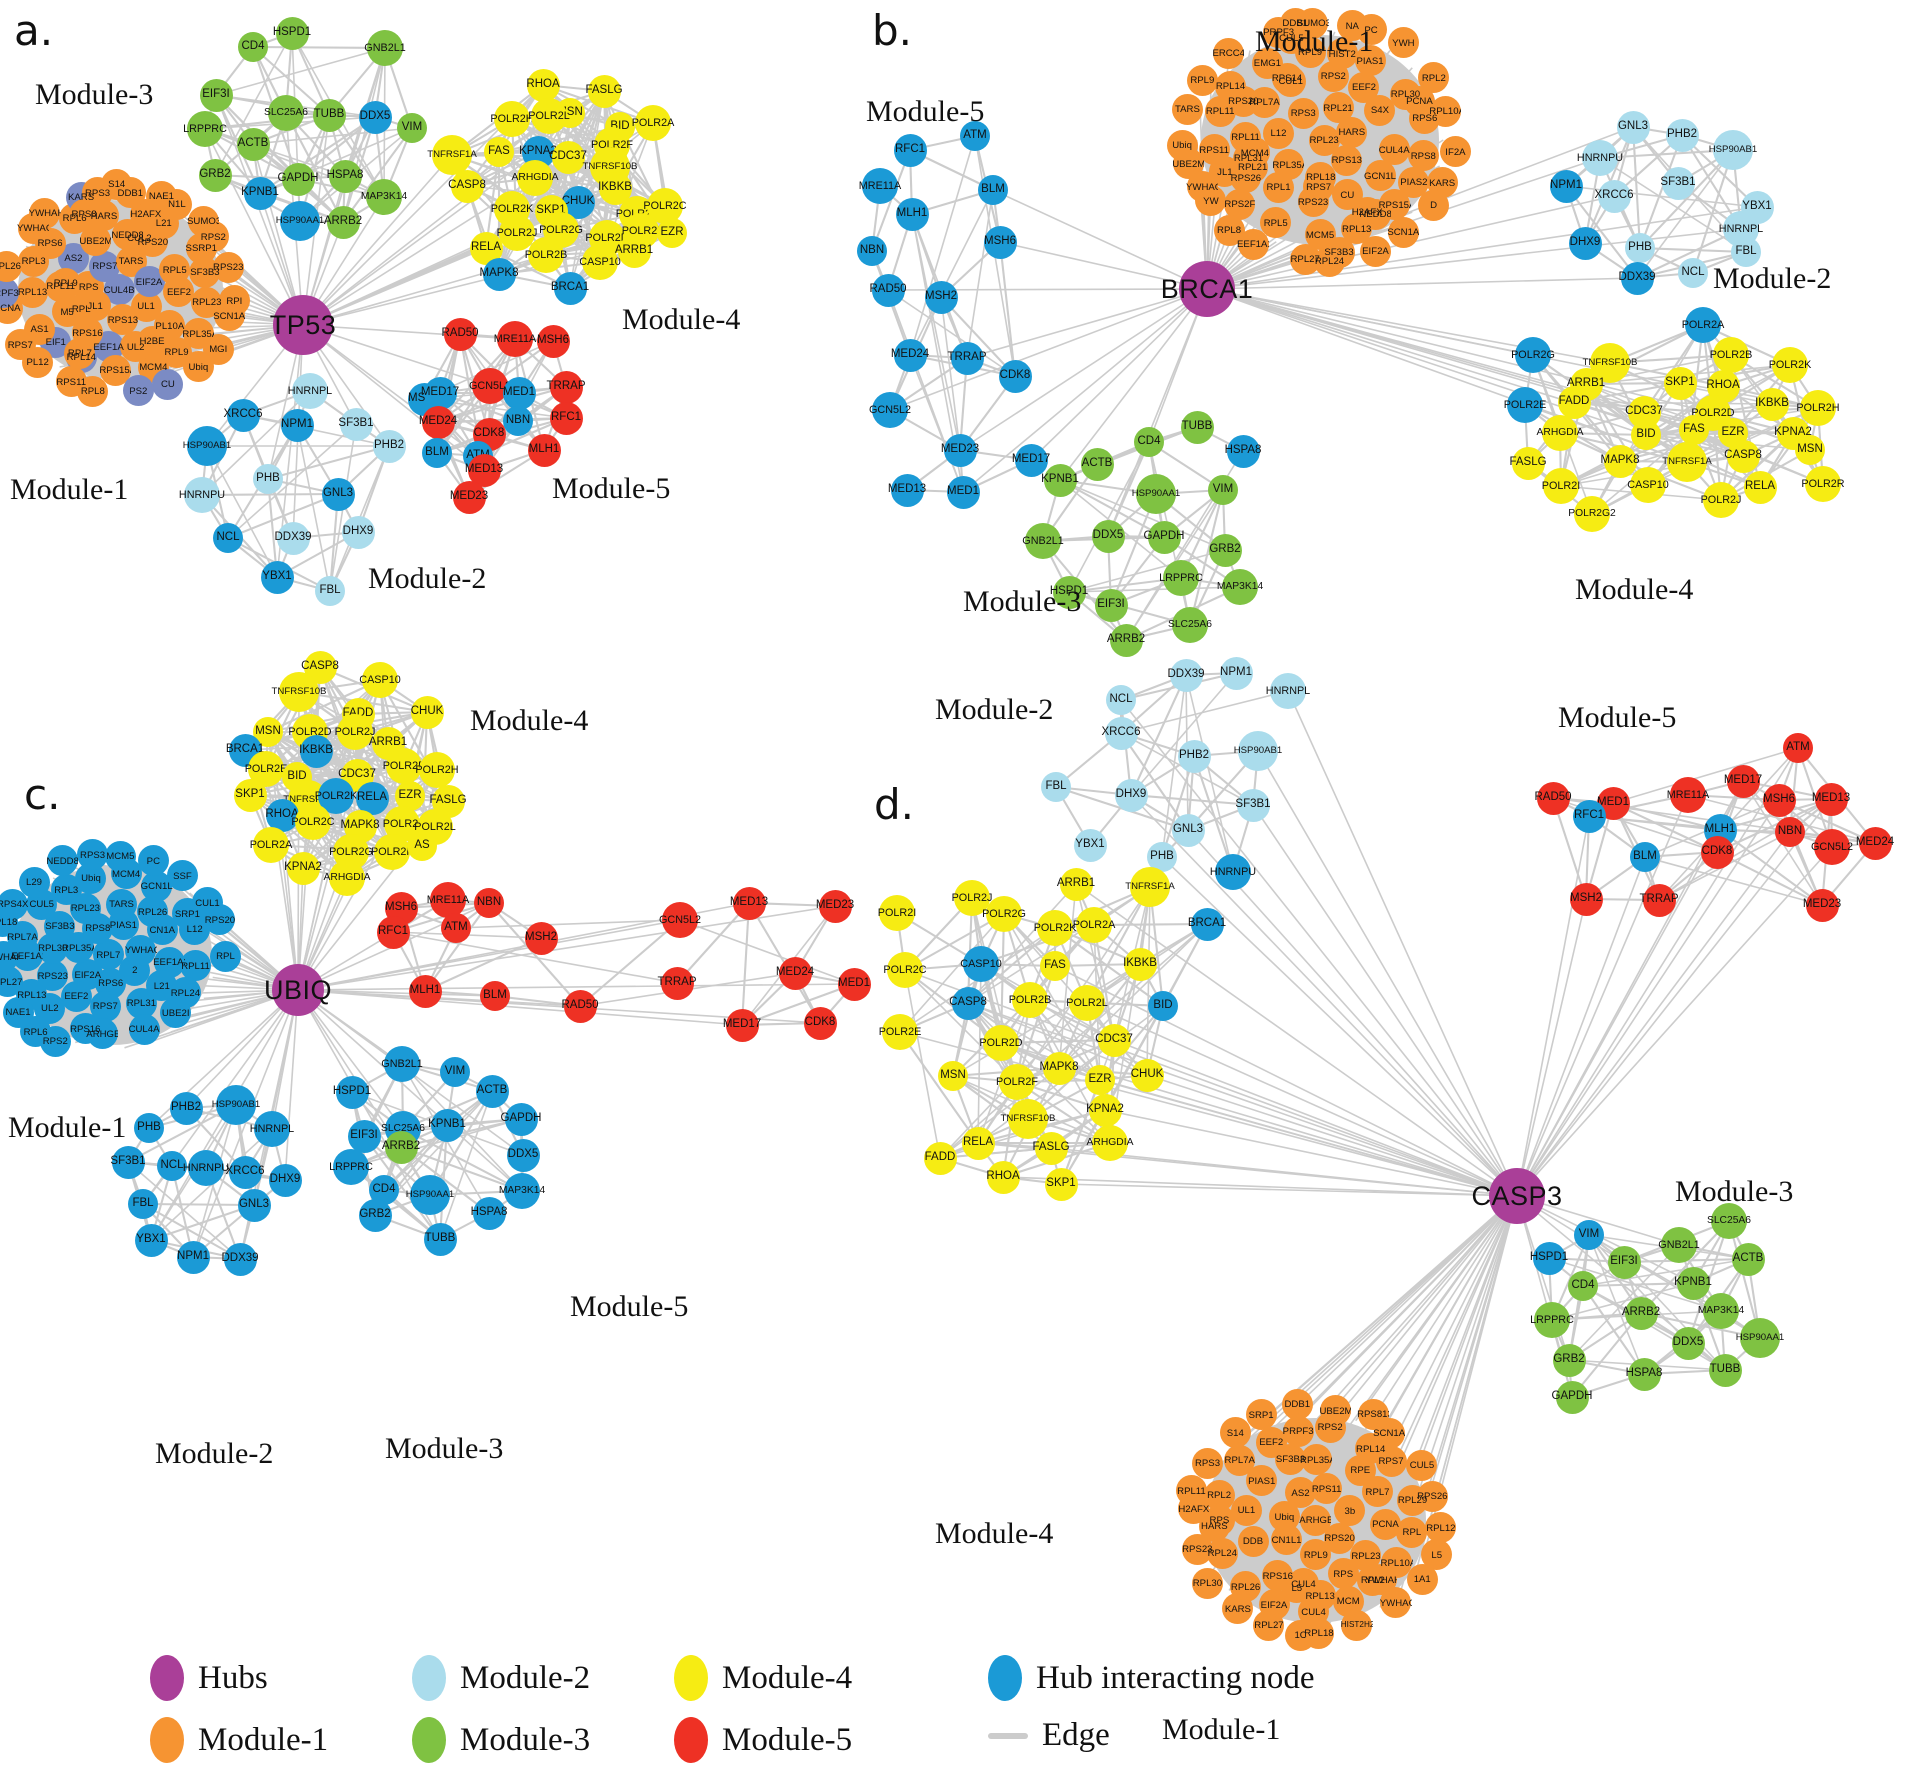 Image resolution: width=1923 pixels, height=1775 pixels. I want to click on network-node-ncl: NCL, so click(1121, 700).